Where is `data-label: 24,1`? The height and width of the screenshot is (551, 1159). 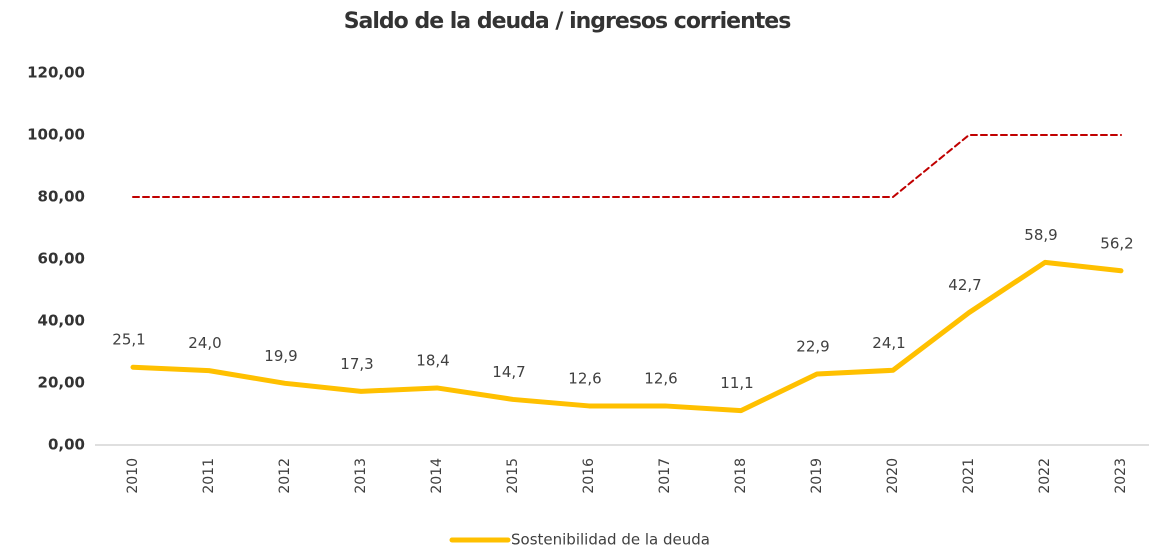
data-label: 24,1 is located at coordinates (888, 343).